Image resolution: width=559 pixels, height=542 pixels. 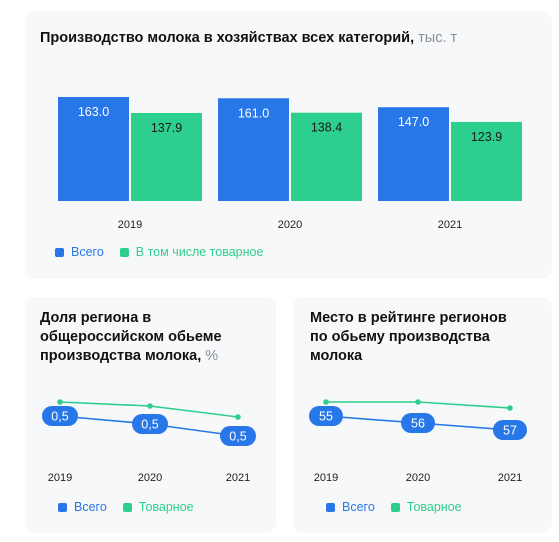 I want to click on bar-commodity-2019, so click(x=166, y=157).